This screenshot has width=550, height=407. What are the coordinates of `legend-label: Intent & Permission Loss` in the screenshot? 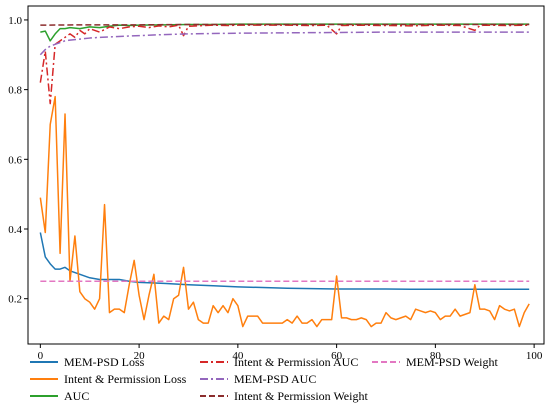 It's located at (125, 379).